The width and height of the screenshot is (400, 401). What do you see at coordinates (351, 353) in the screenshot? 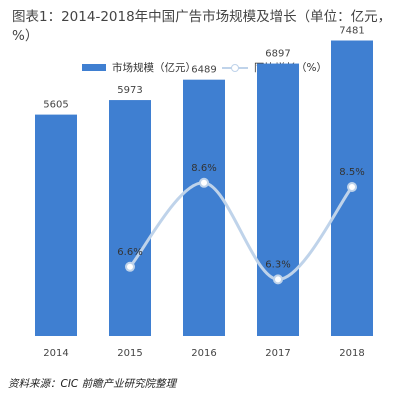
I see `x-tick-label-2018: 2018` at bounding box center [351, 353].